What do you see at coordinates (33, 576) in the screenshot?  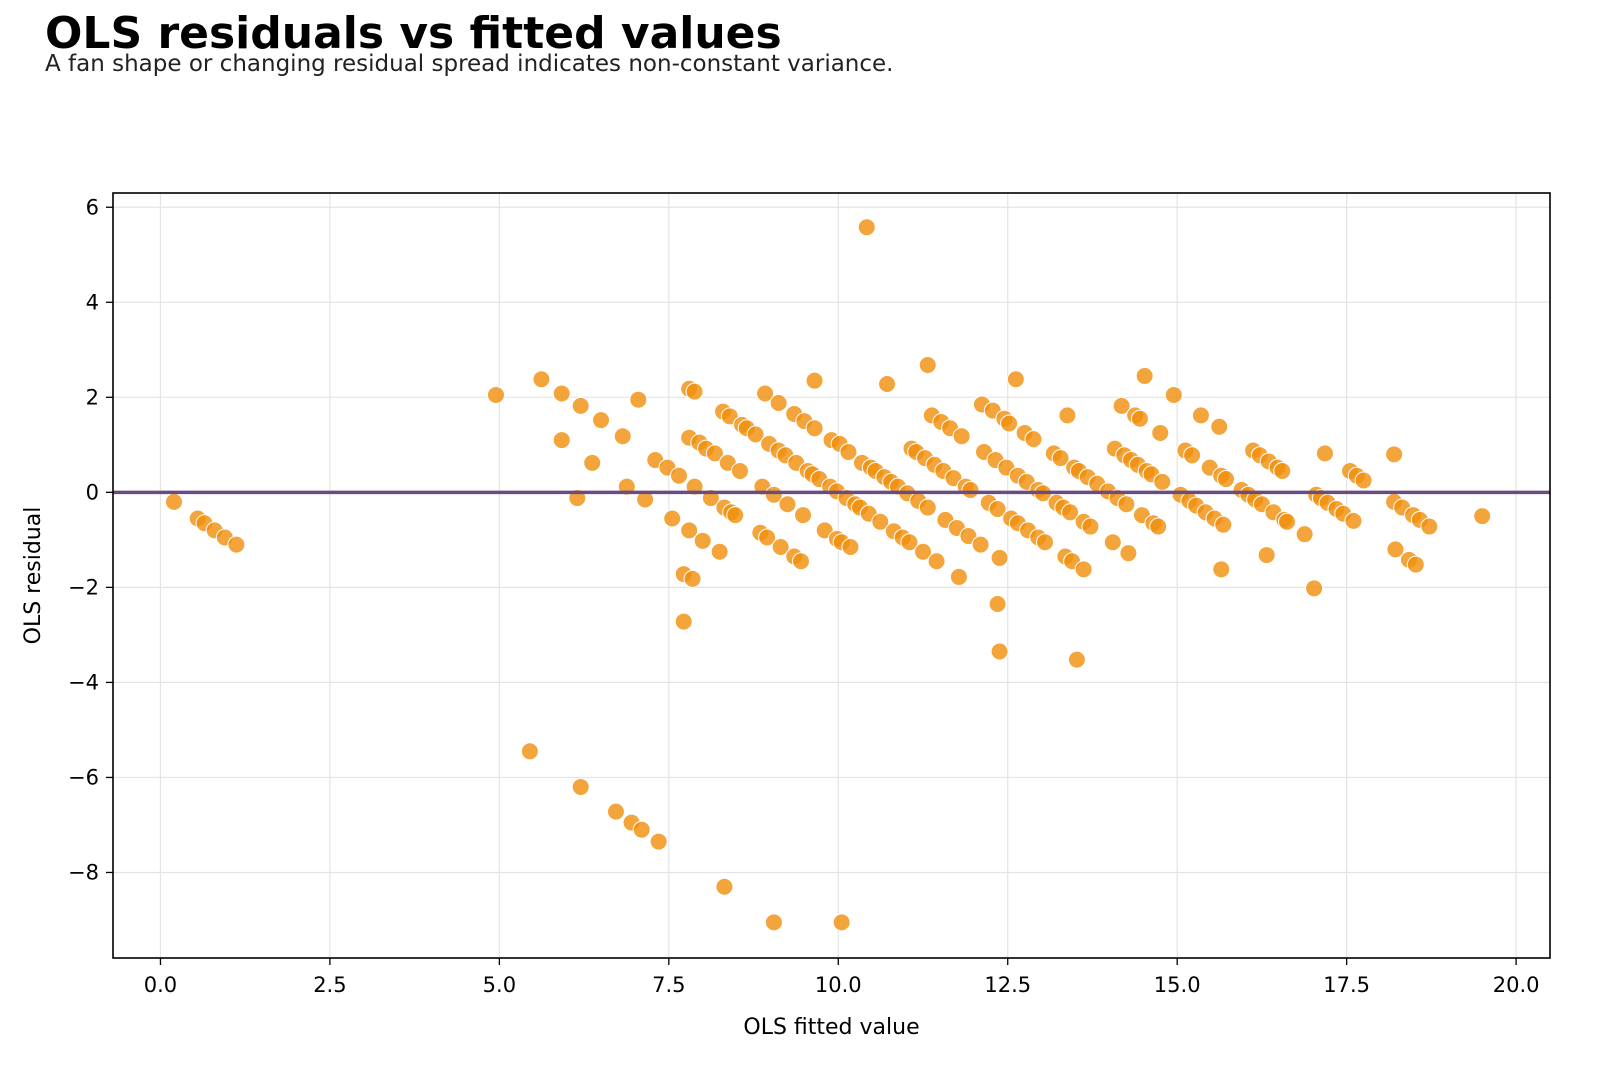 I see `y-axis-label: OLS residual` at bounding box center [33, 576].